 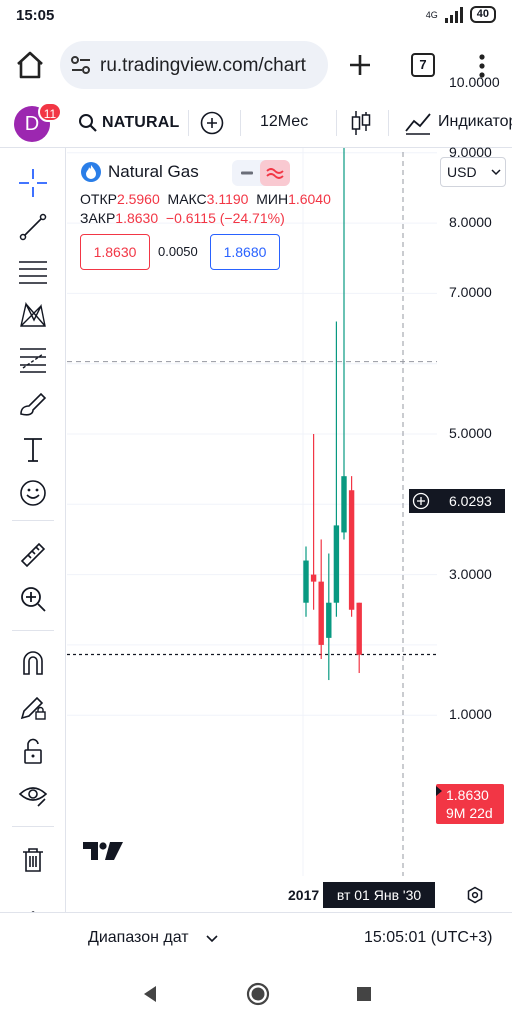 I want to click on lock-drawings-tool, so click(x=33, y=707).